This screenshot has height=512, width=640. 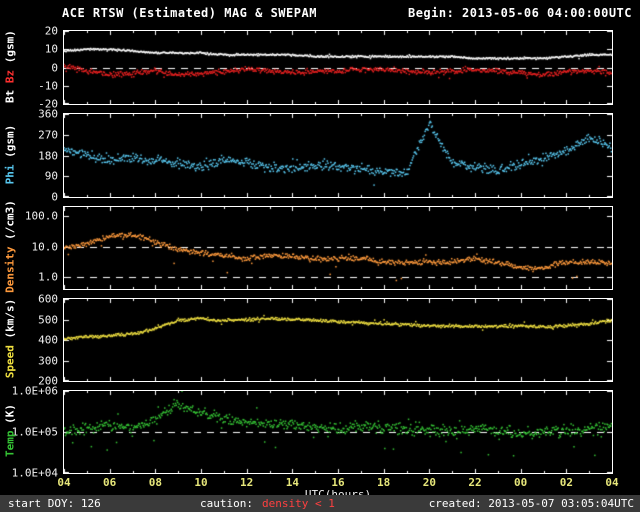 What do you see at coordinates (34, 432) in the screenshot?
I see `y-tick-label-temp: 1.0E+05` at bounding box center [34, 432].